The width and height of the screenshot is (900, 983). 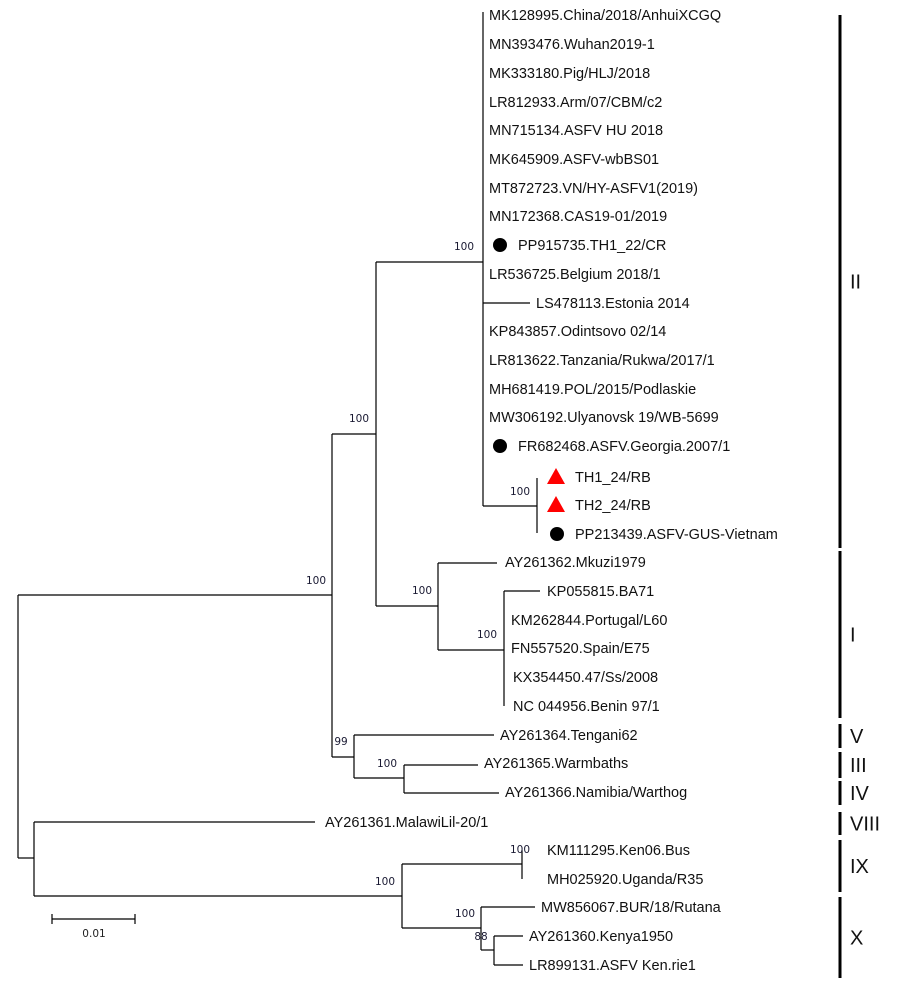 What do you see at coordinates (856, 939) in the screenshot?
I see `genotype-label: X` at bounding box center [856, 939].